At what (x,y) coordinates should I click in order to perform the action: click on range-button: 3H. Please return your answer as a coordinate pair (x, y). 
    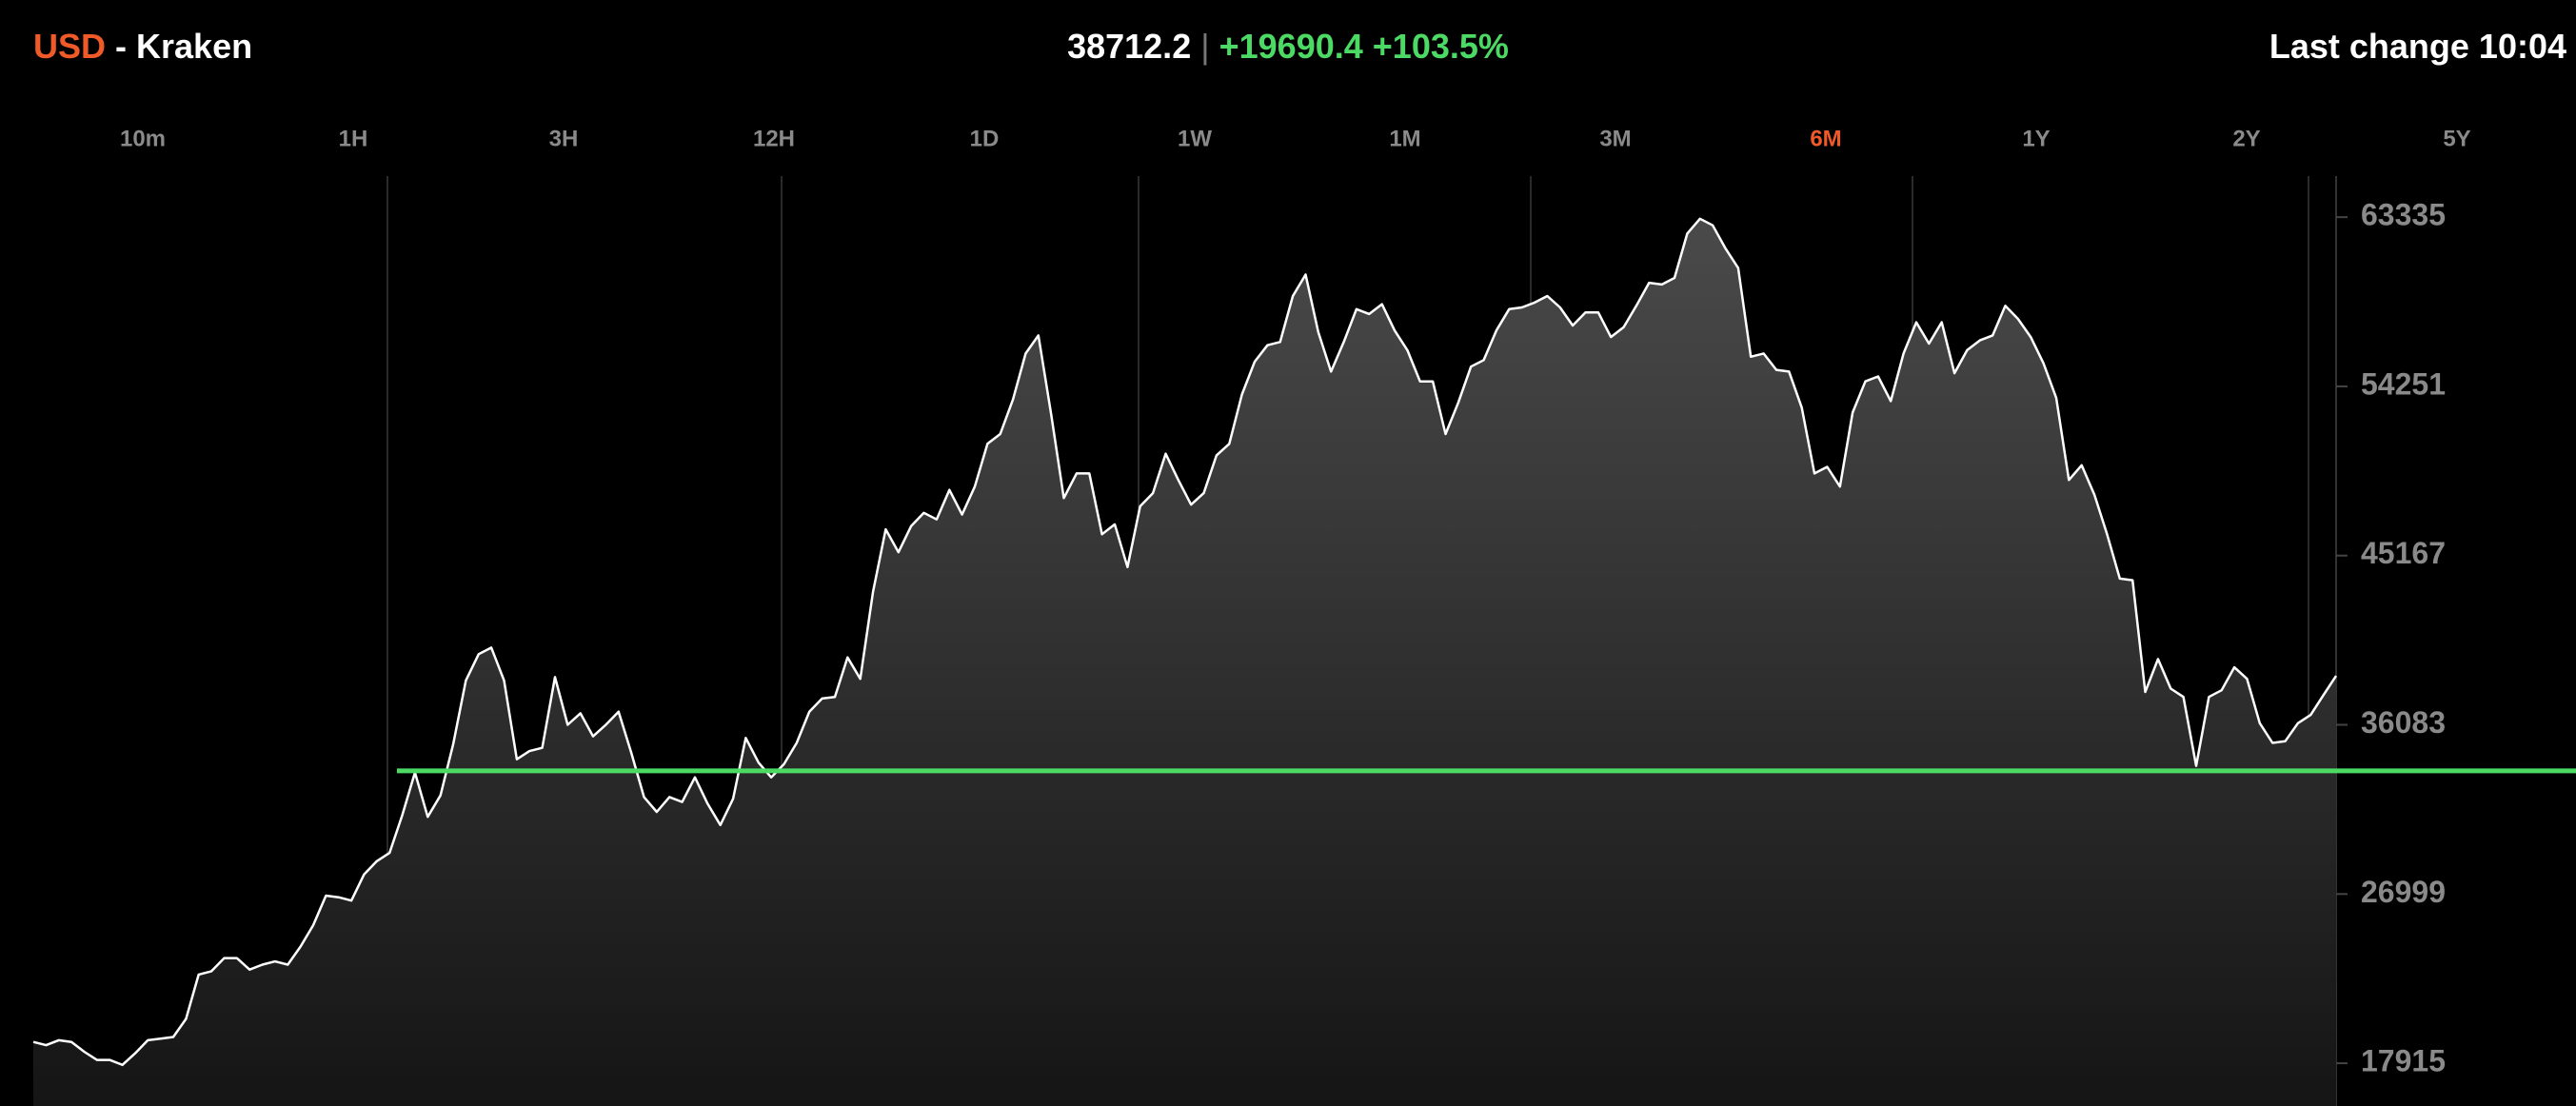
    Looking at the image, I should click on (564, 138).